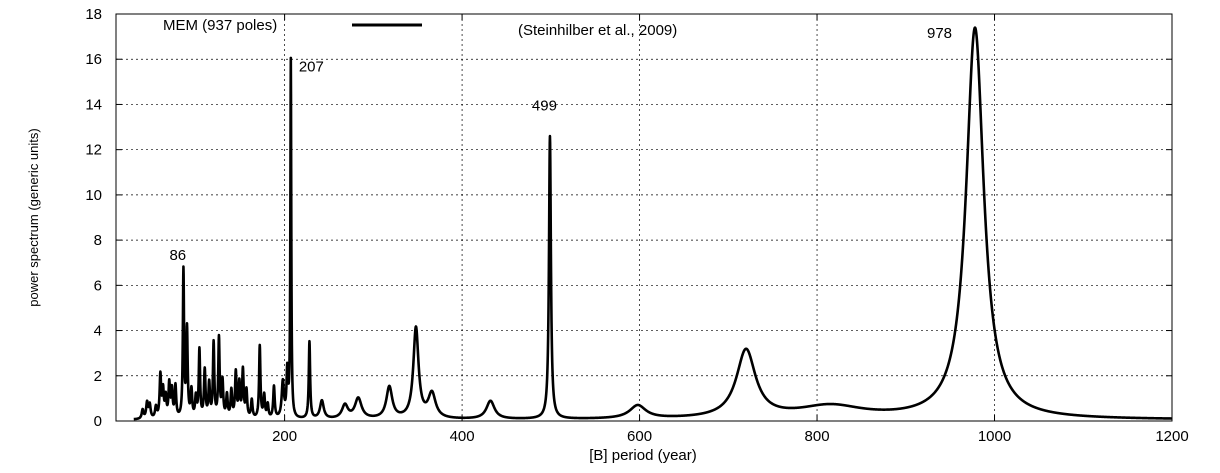 The width and height of the screenshot is (1220, 473). I want to click on x-axis-title: [B] period (year), so click(643, 455).